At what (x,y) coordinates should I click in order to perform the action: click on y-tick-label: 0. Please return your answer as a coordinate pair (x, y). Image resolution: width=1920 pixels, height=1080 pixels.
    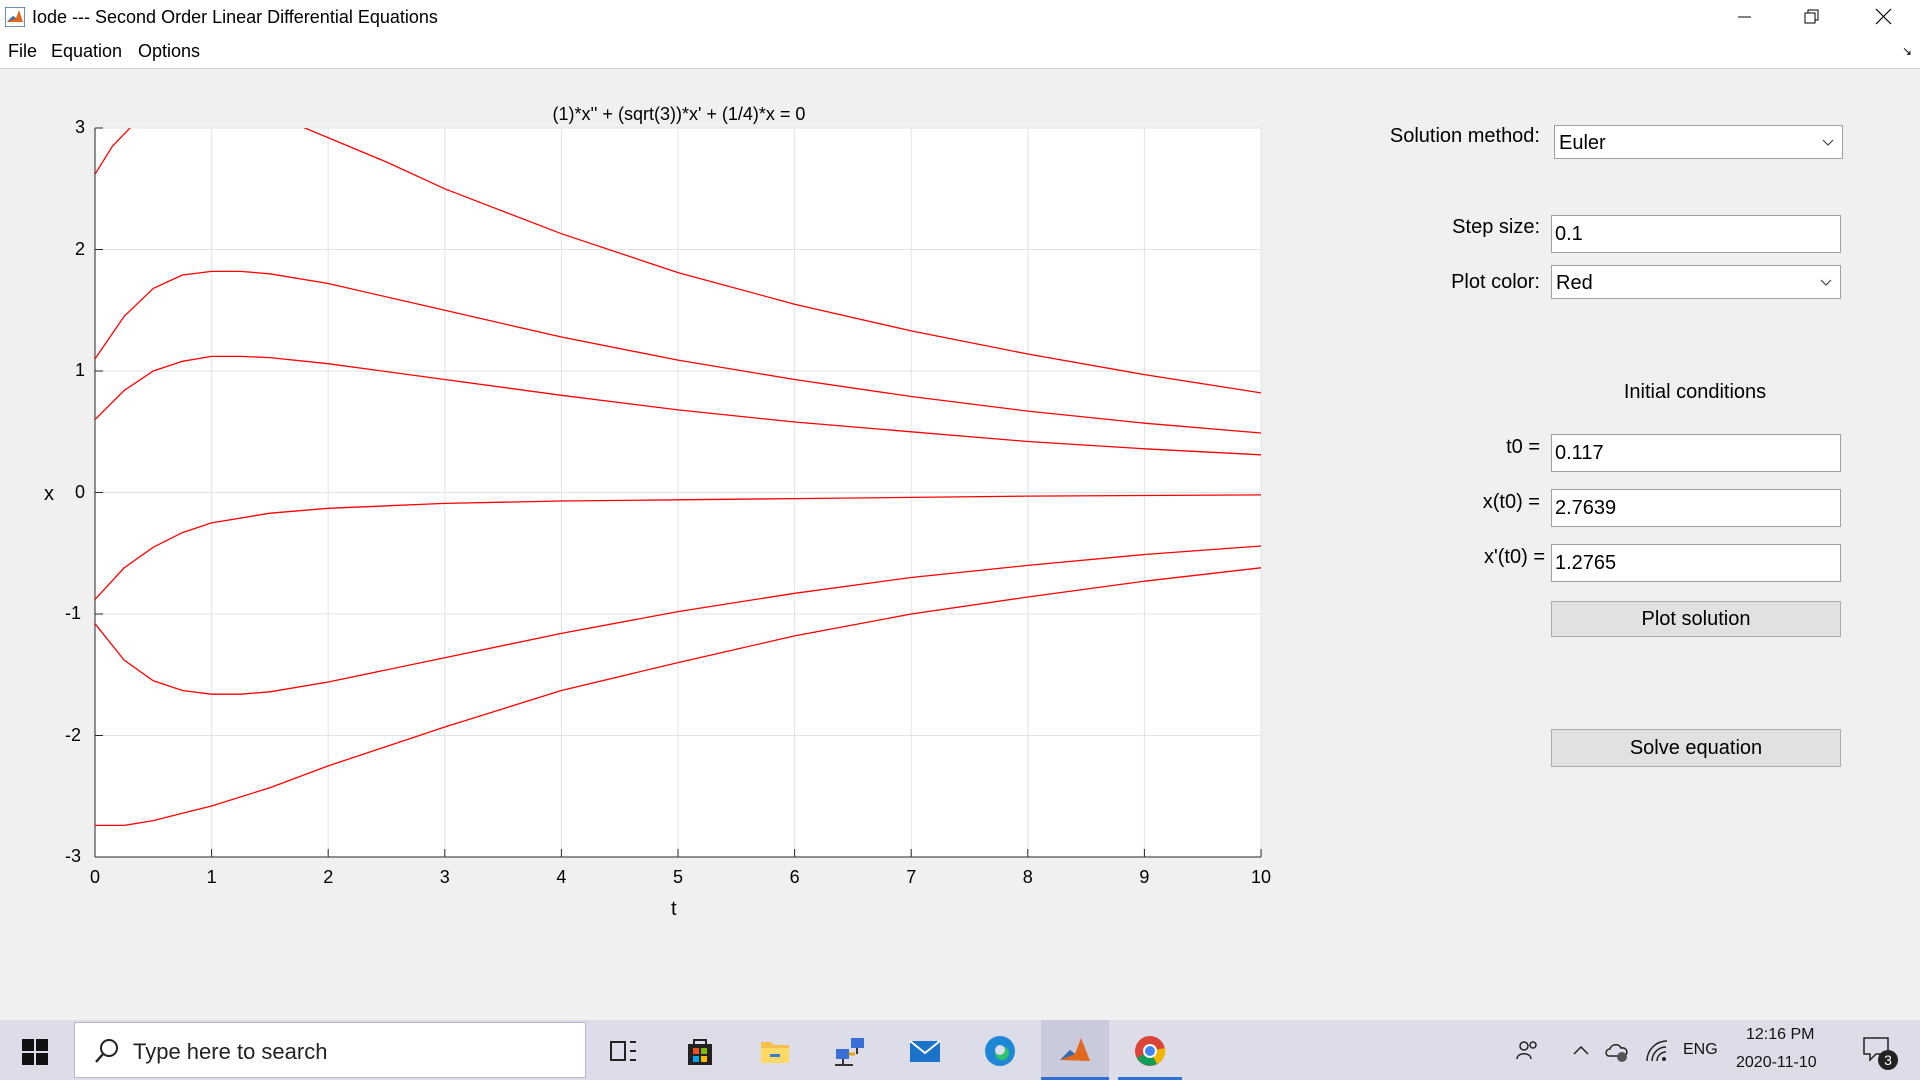
    Looking at the image, I should click on (80, 491).